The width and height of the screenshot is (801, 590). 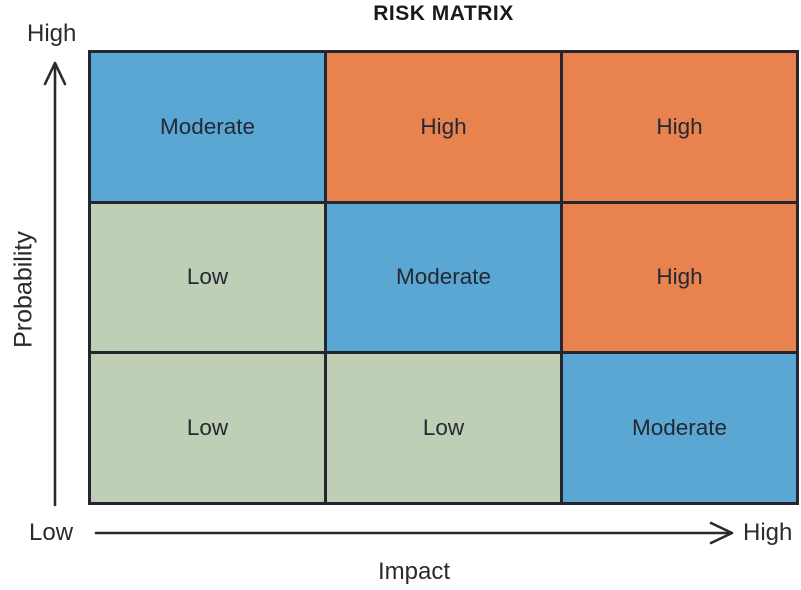 I want to click on y-axis-high-label: High, so click(x=52, y=33).